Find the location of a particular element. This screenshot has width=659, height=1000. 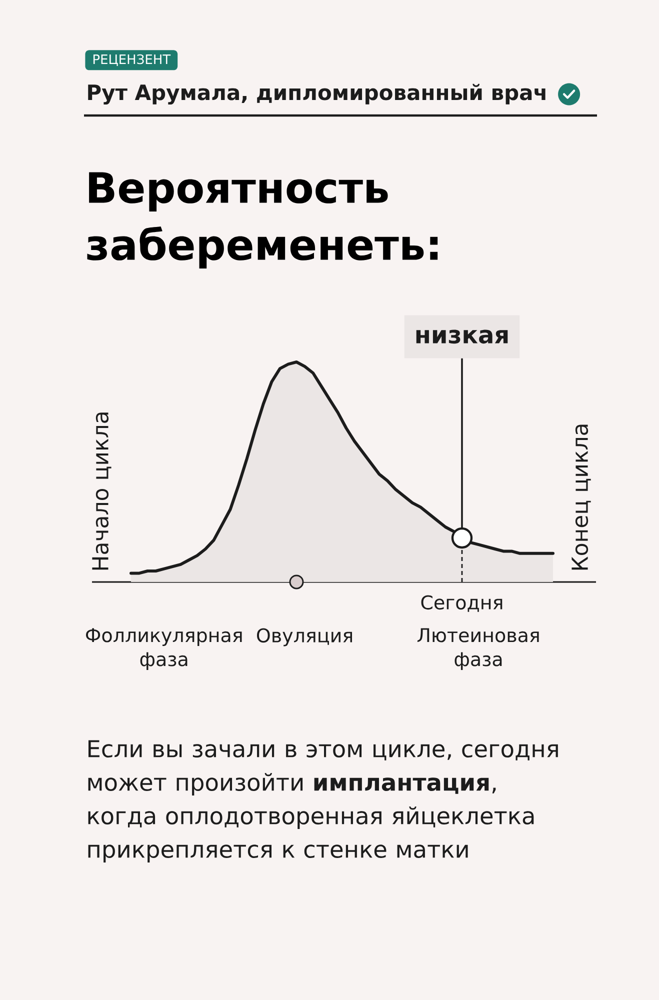

text: Рут Арумала, дипломированный врач is located at coordinates (317, 94).